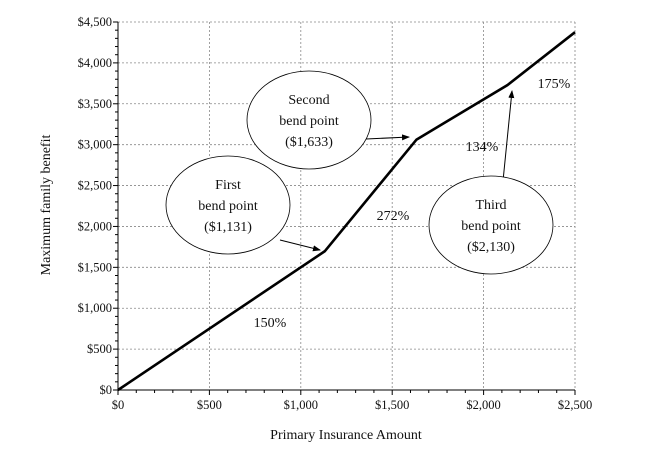 The image size is (648, 461). What do you see at coordinates (95, 22) in the screenshot?
I see `y-tick-label: $4,500` at bounding box center [95, 22].